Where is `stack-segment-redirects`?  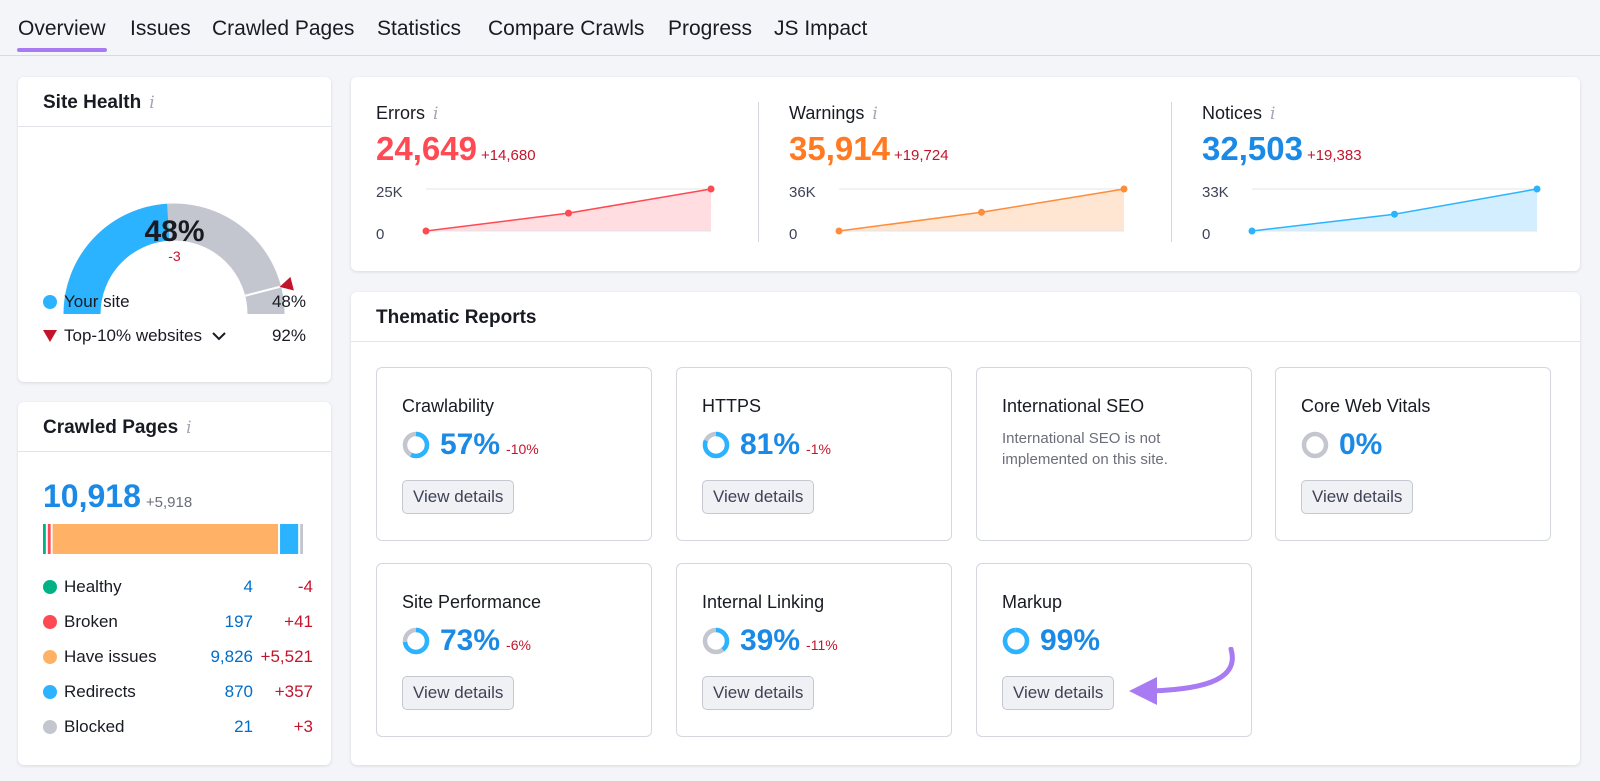 stack-segment-redirects is located at coordinates (289, 539).